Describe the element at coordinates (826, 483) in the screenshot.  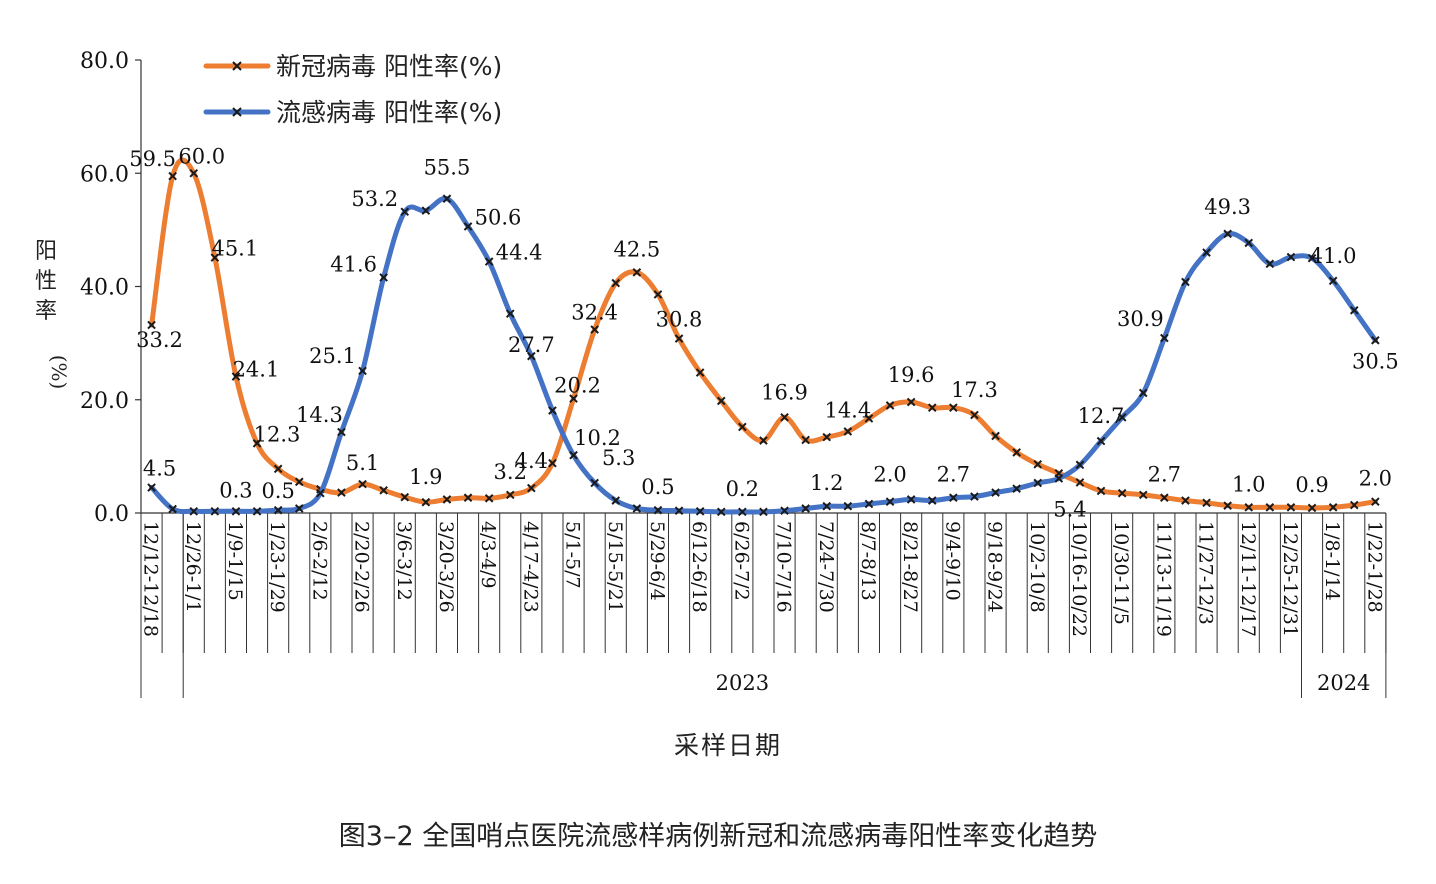
I see `flu-data-label: 1.2` at that location.